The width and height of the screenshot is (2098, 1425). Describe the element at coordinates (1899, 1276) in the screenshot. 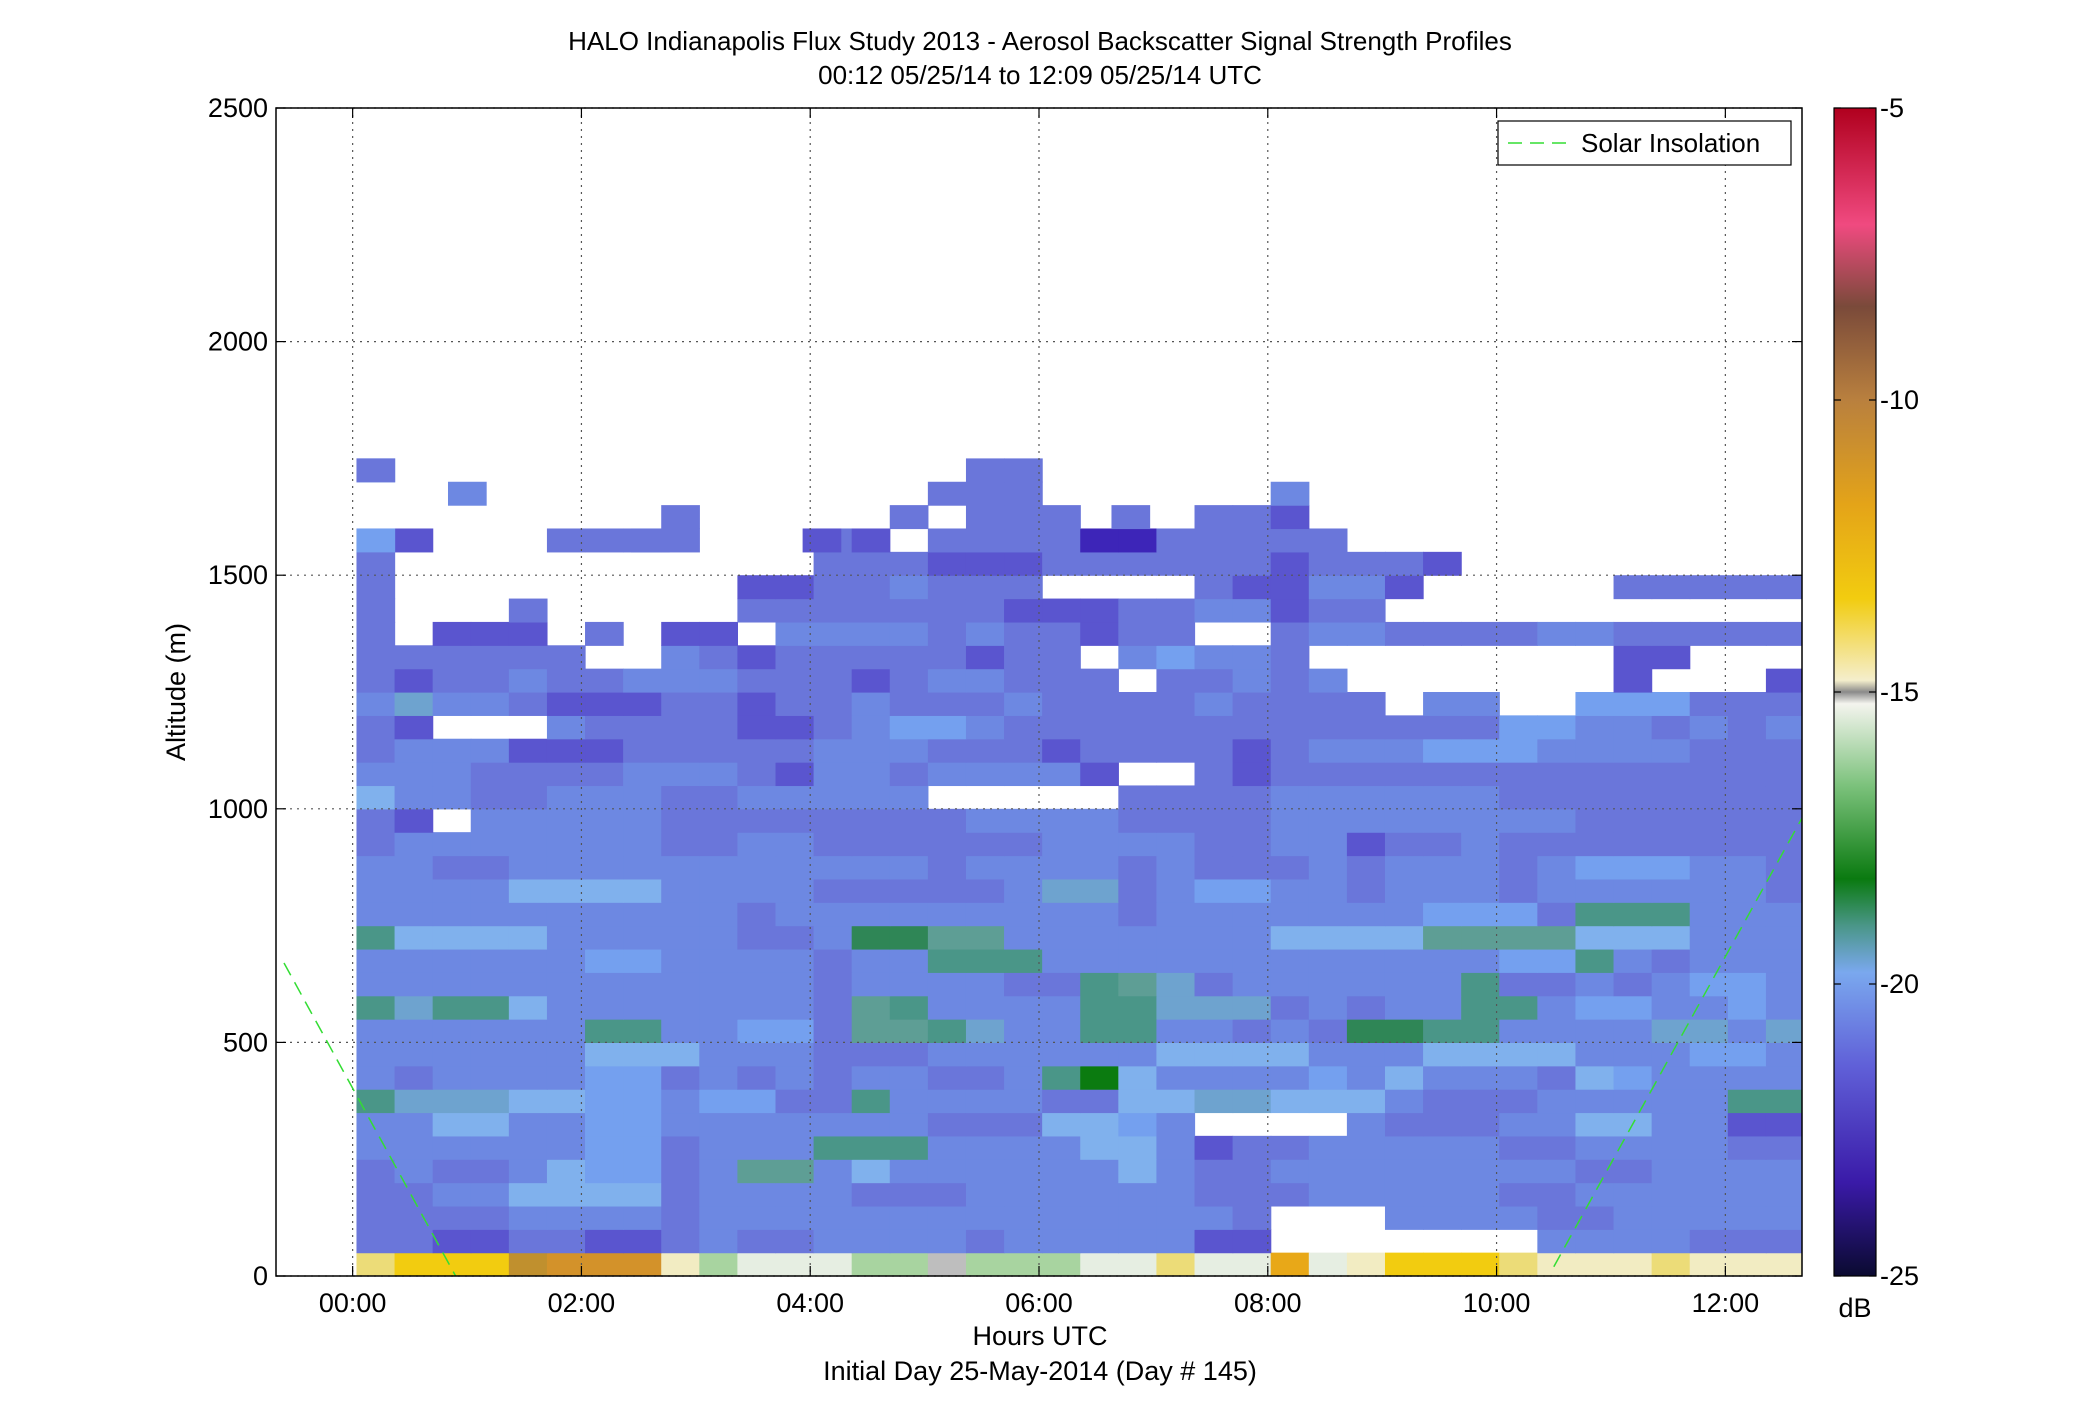

I see `colorbar-tick-label: -25` at that location.